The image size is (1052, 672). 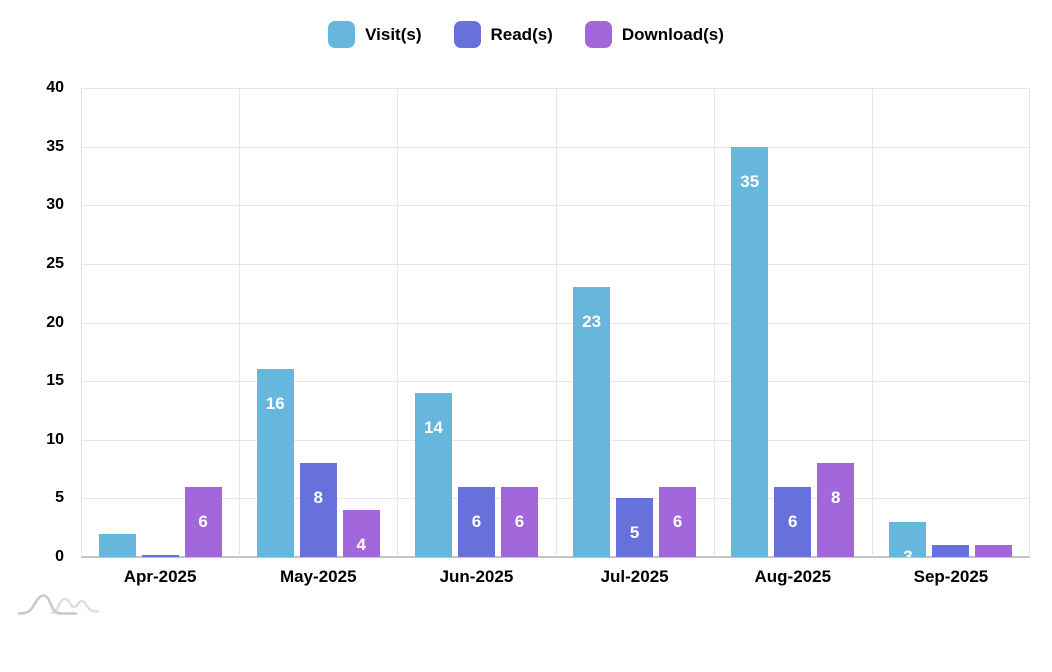 What do you see at coordinates (793, 576) in the screenshot?
I see `x-axis-label-aug-2025: Aug-2025` at bounding box center [793, 576].